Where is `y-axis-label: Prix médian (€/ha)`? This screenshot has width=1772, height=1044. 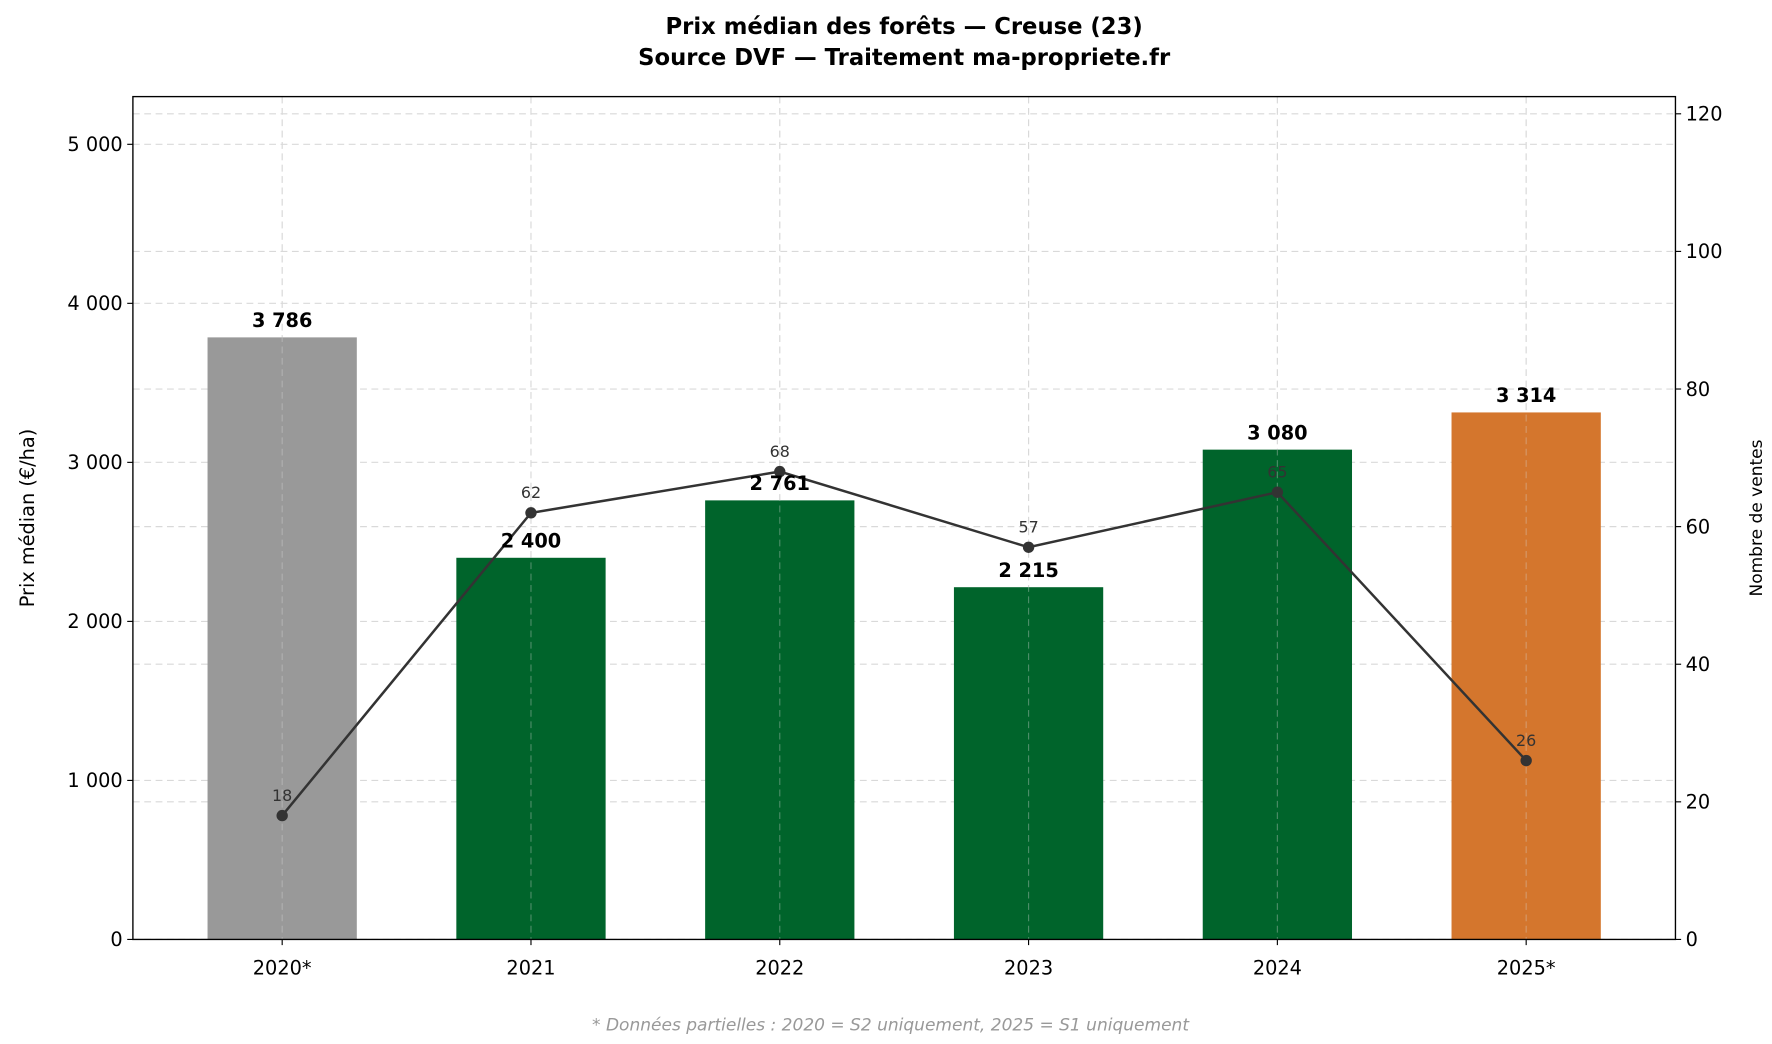 y-axis-label: Prix médian (€/ha) is located at coordinates (27, 518).